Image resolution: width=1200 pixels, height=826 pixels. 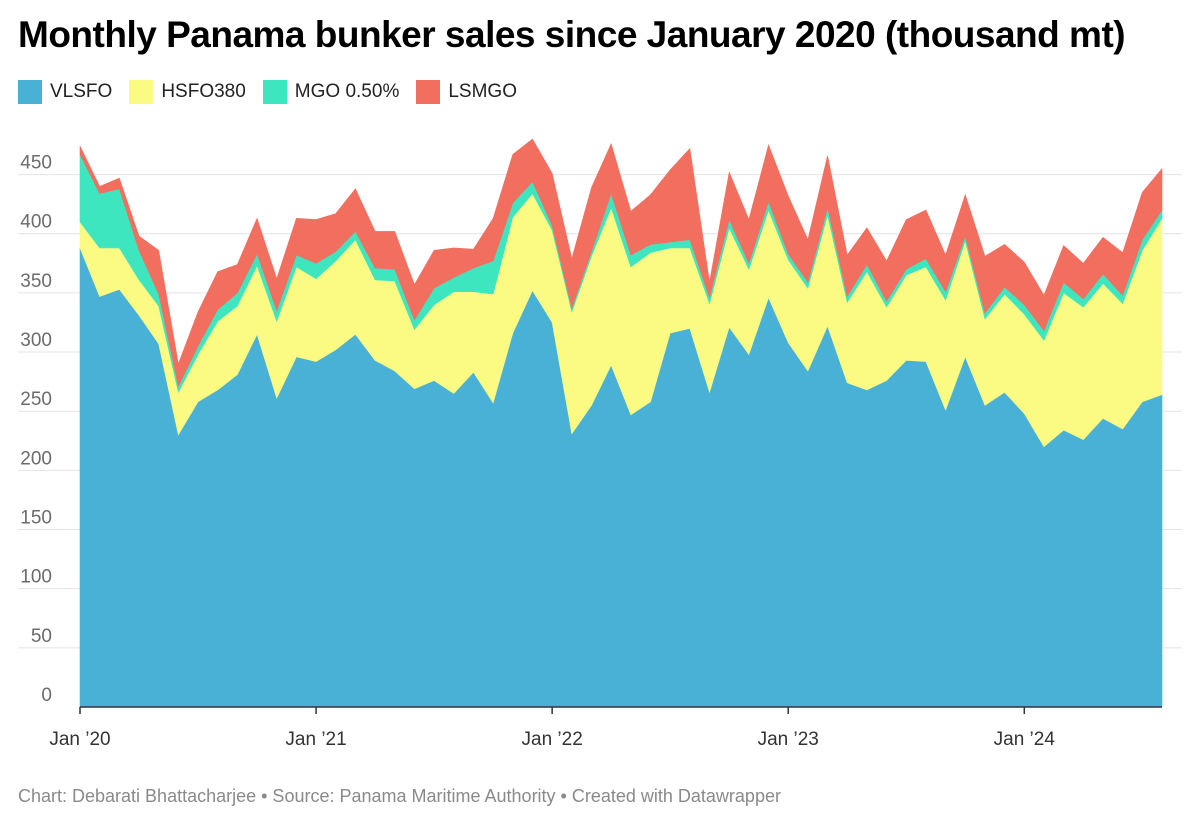 I want to click on legend-item-mgo: MGO 0.50%, so click(x=331, y=92).